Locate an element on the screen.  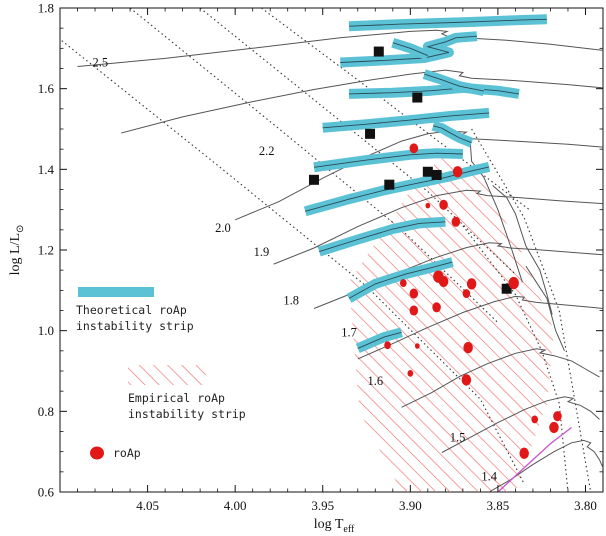
y-axis-title-main: log L/L is located at coordinates (15, 254).